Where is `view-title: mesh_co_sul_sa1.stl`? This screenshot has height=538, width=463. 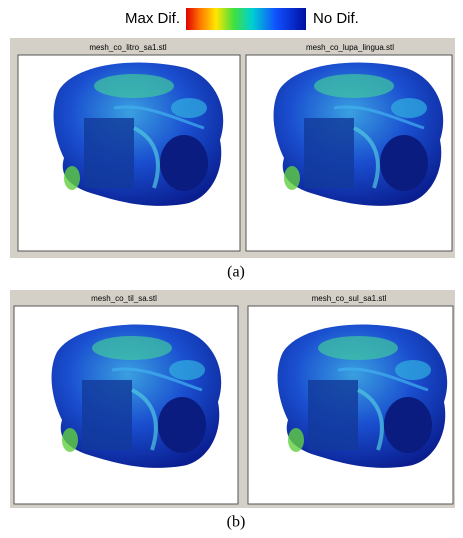 view-title: mesh_co_sul_sa1.stl is located at coordinates (349, 298).